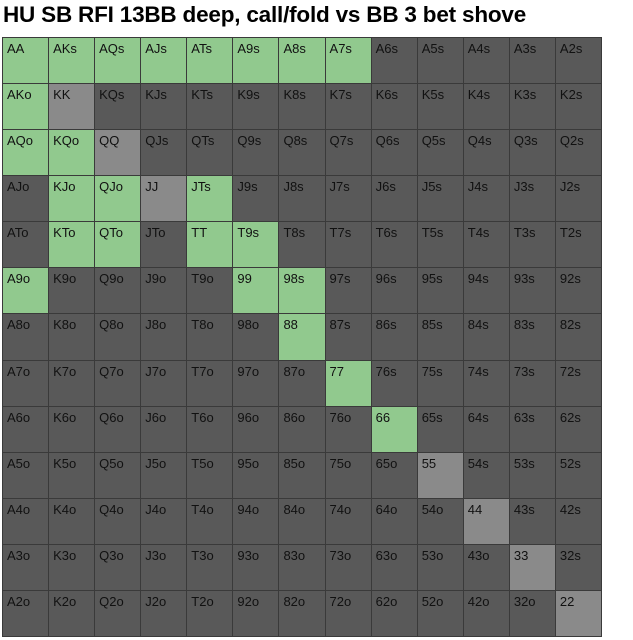 The image size is (633, 640). Describe the element at coordinates (118, 613) in the screenshot. I see `hand-cell-Q2o: Q2o` at that location.